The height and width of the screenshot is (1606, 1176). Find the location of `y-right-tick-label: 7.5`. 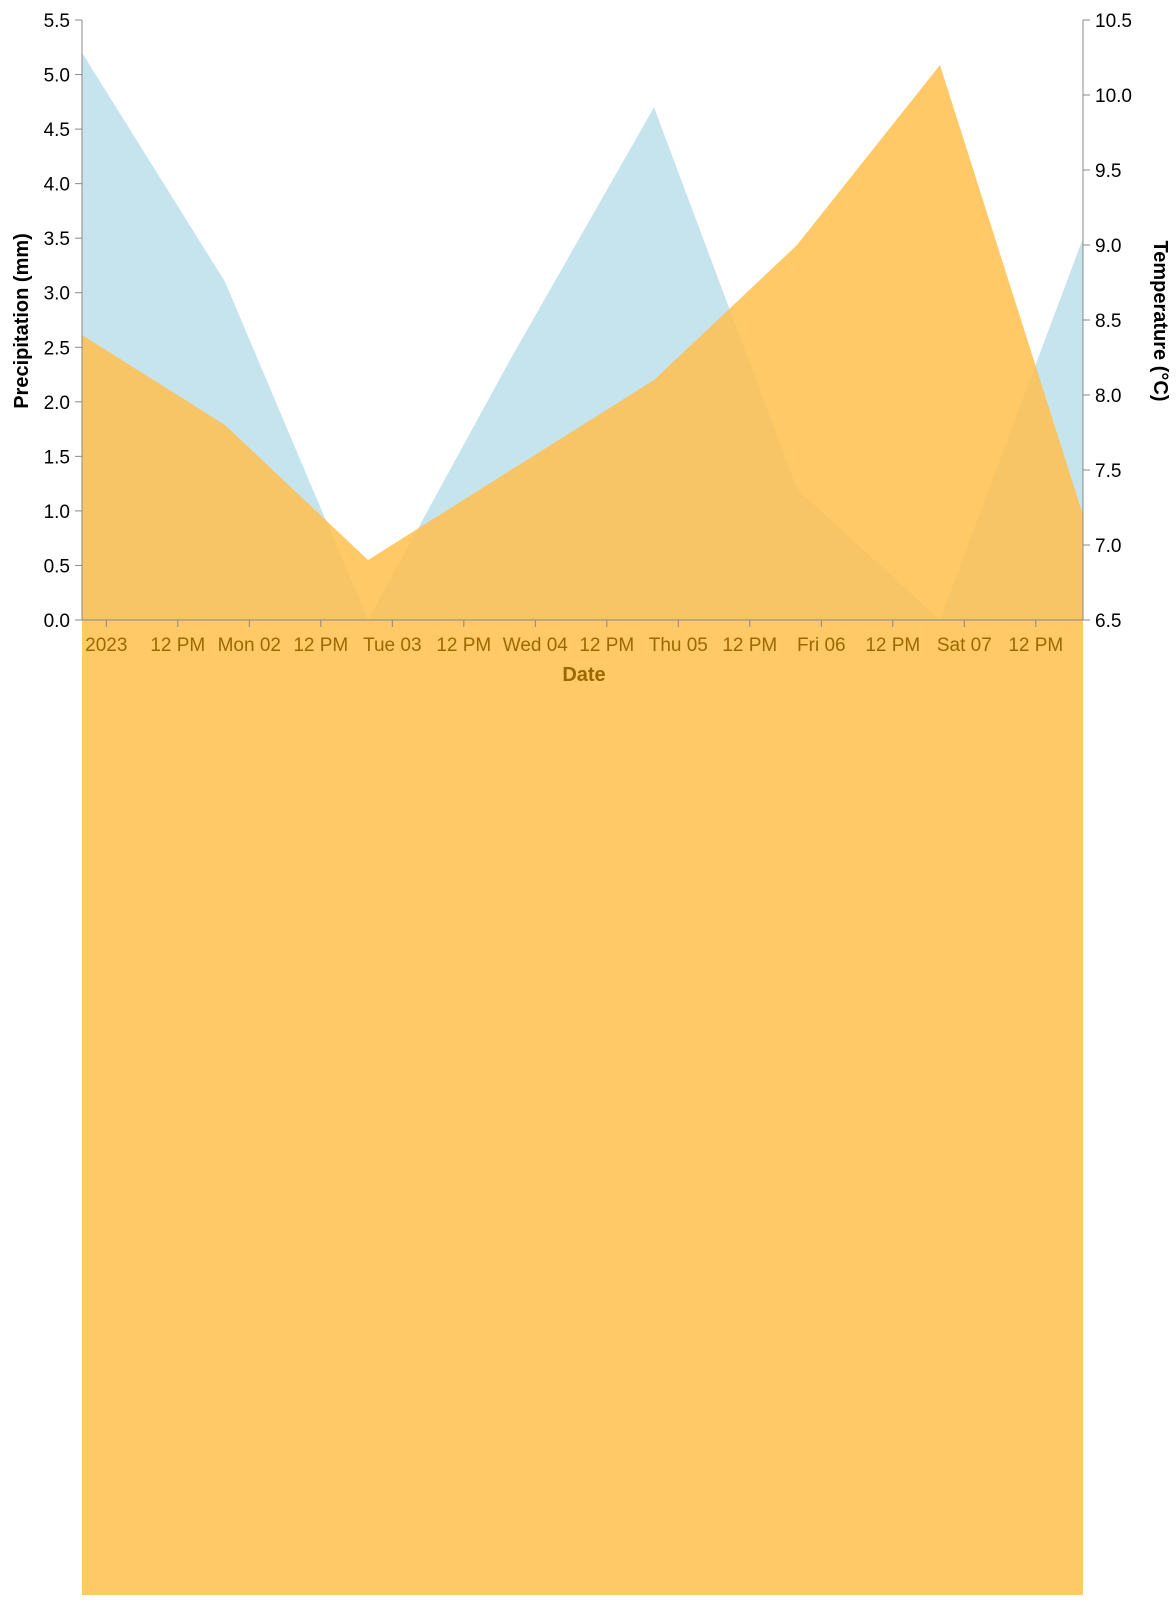

y-right-tick-label: 7.5 is located at coordinates (1108, 471).